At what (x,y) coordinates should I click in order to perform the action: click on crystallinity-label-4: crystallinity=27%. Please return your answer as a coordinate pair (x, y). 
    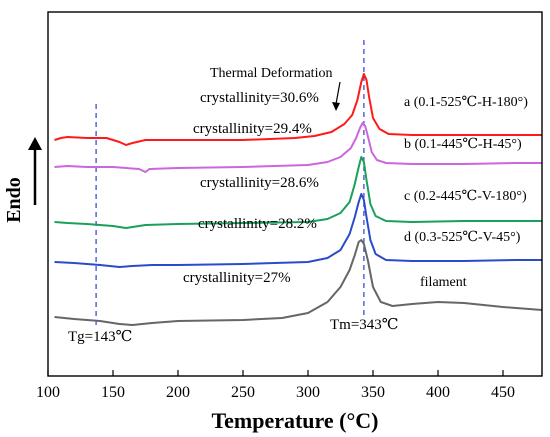
    Looking at the image, I should click on (237, 278).